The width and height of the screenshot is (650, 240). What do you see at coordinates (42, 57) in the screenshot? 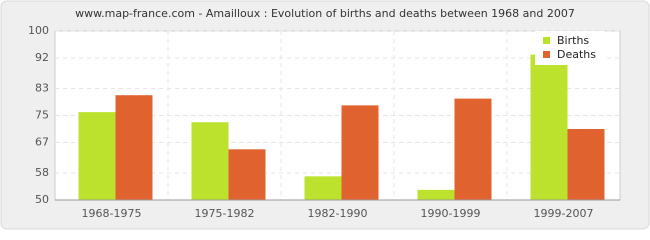
I see `y-tick-label: 92` at bounding box center [42, 57].